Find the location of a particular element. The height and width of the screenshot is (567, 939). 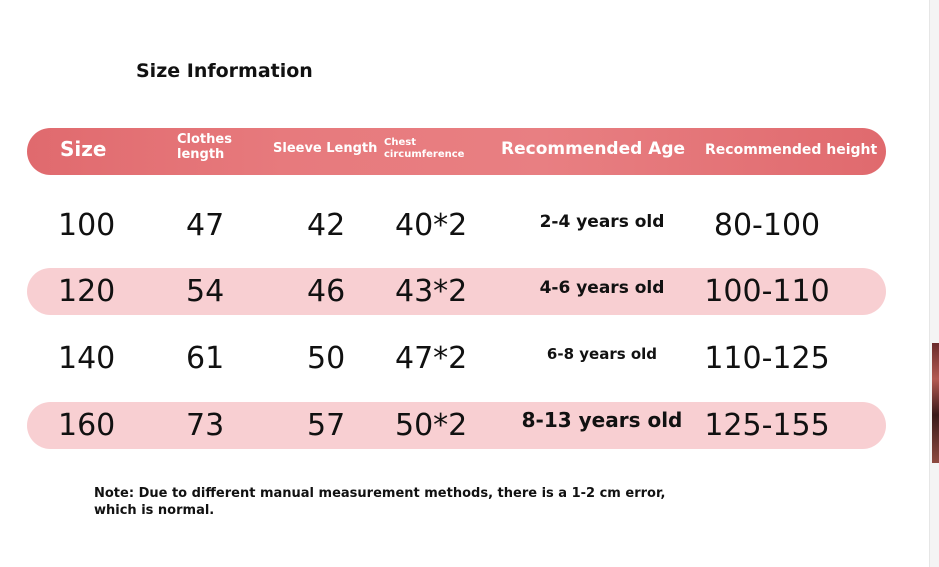

header-chest-line2: circumference is located at coordinates (424, 154).